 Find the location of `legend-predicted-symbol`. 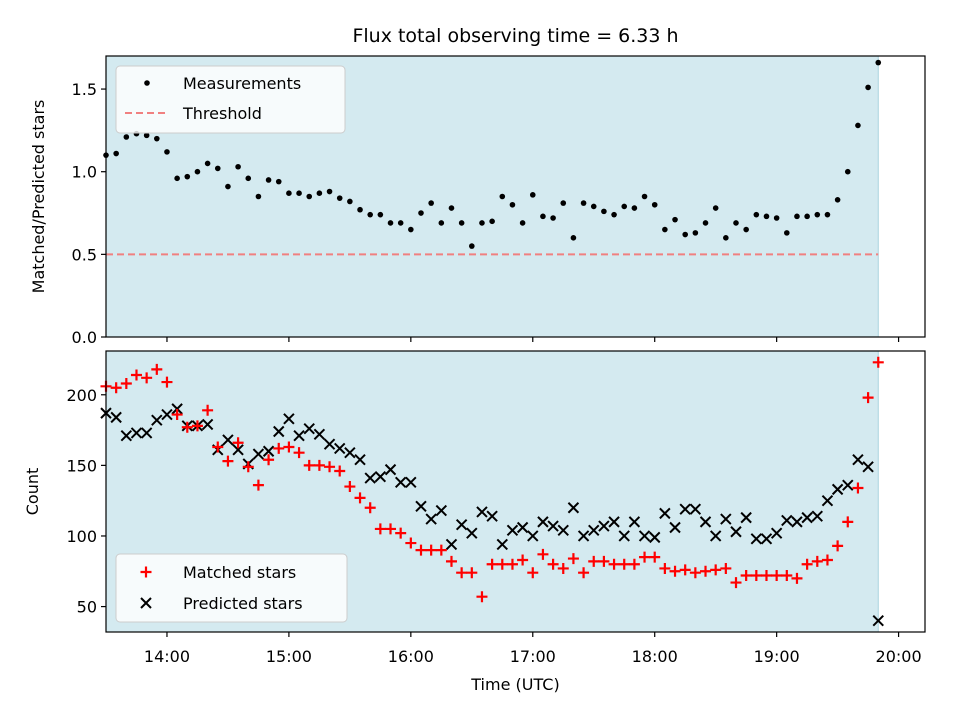

legend-predicted-symbol is located at coordinates (146, 603).